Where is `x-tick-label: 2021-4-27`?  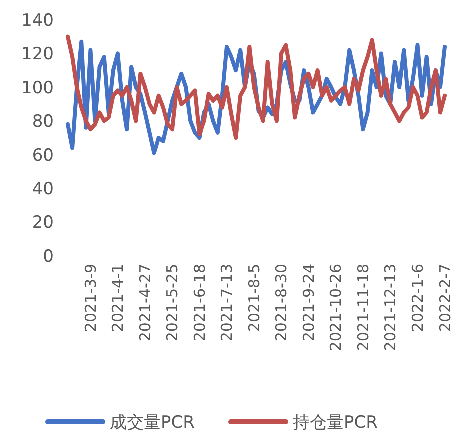
x-tick-label: 2021-4-27 is located at coordinates (145, 303).